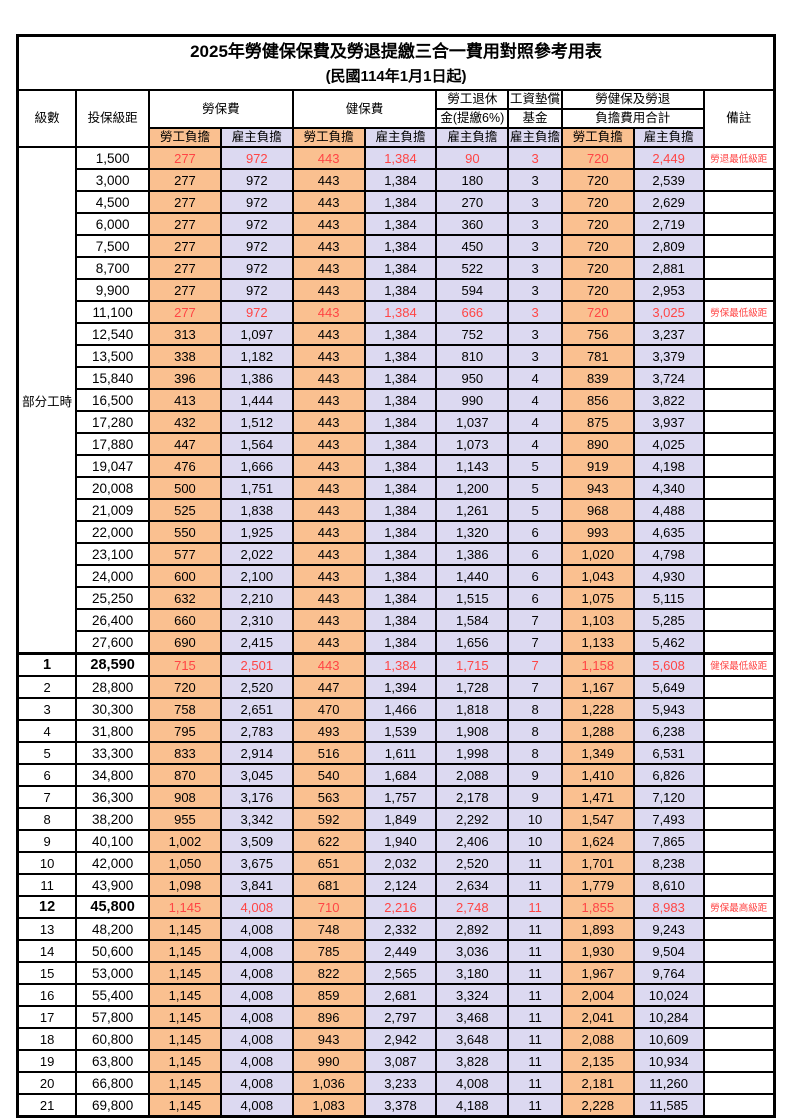  What do you see at coordinates (472, 334) in the screenshot?
I see `cell-pension-employer: 752` at bounding box center [472, 334].